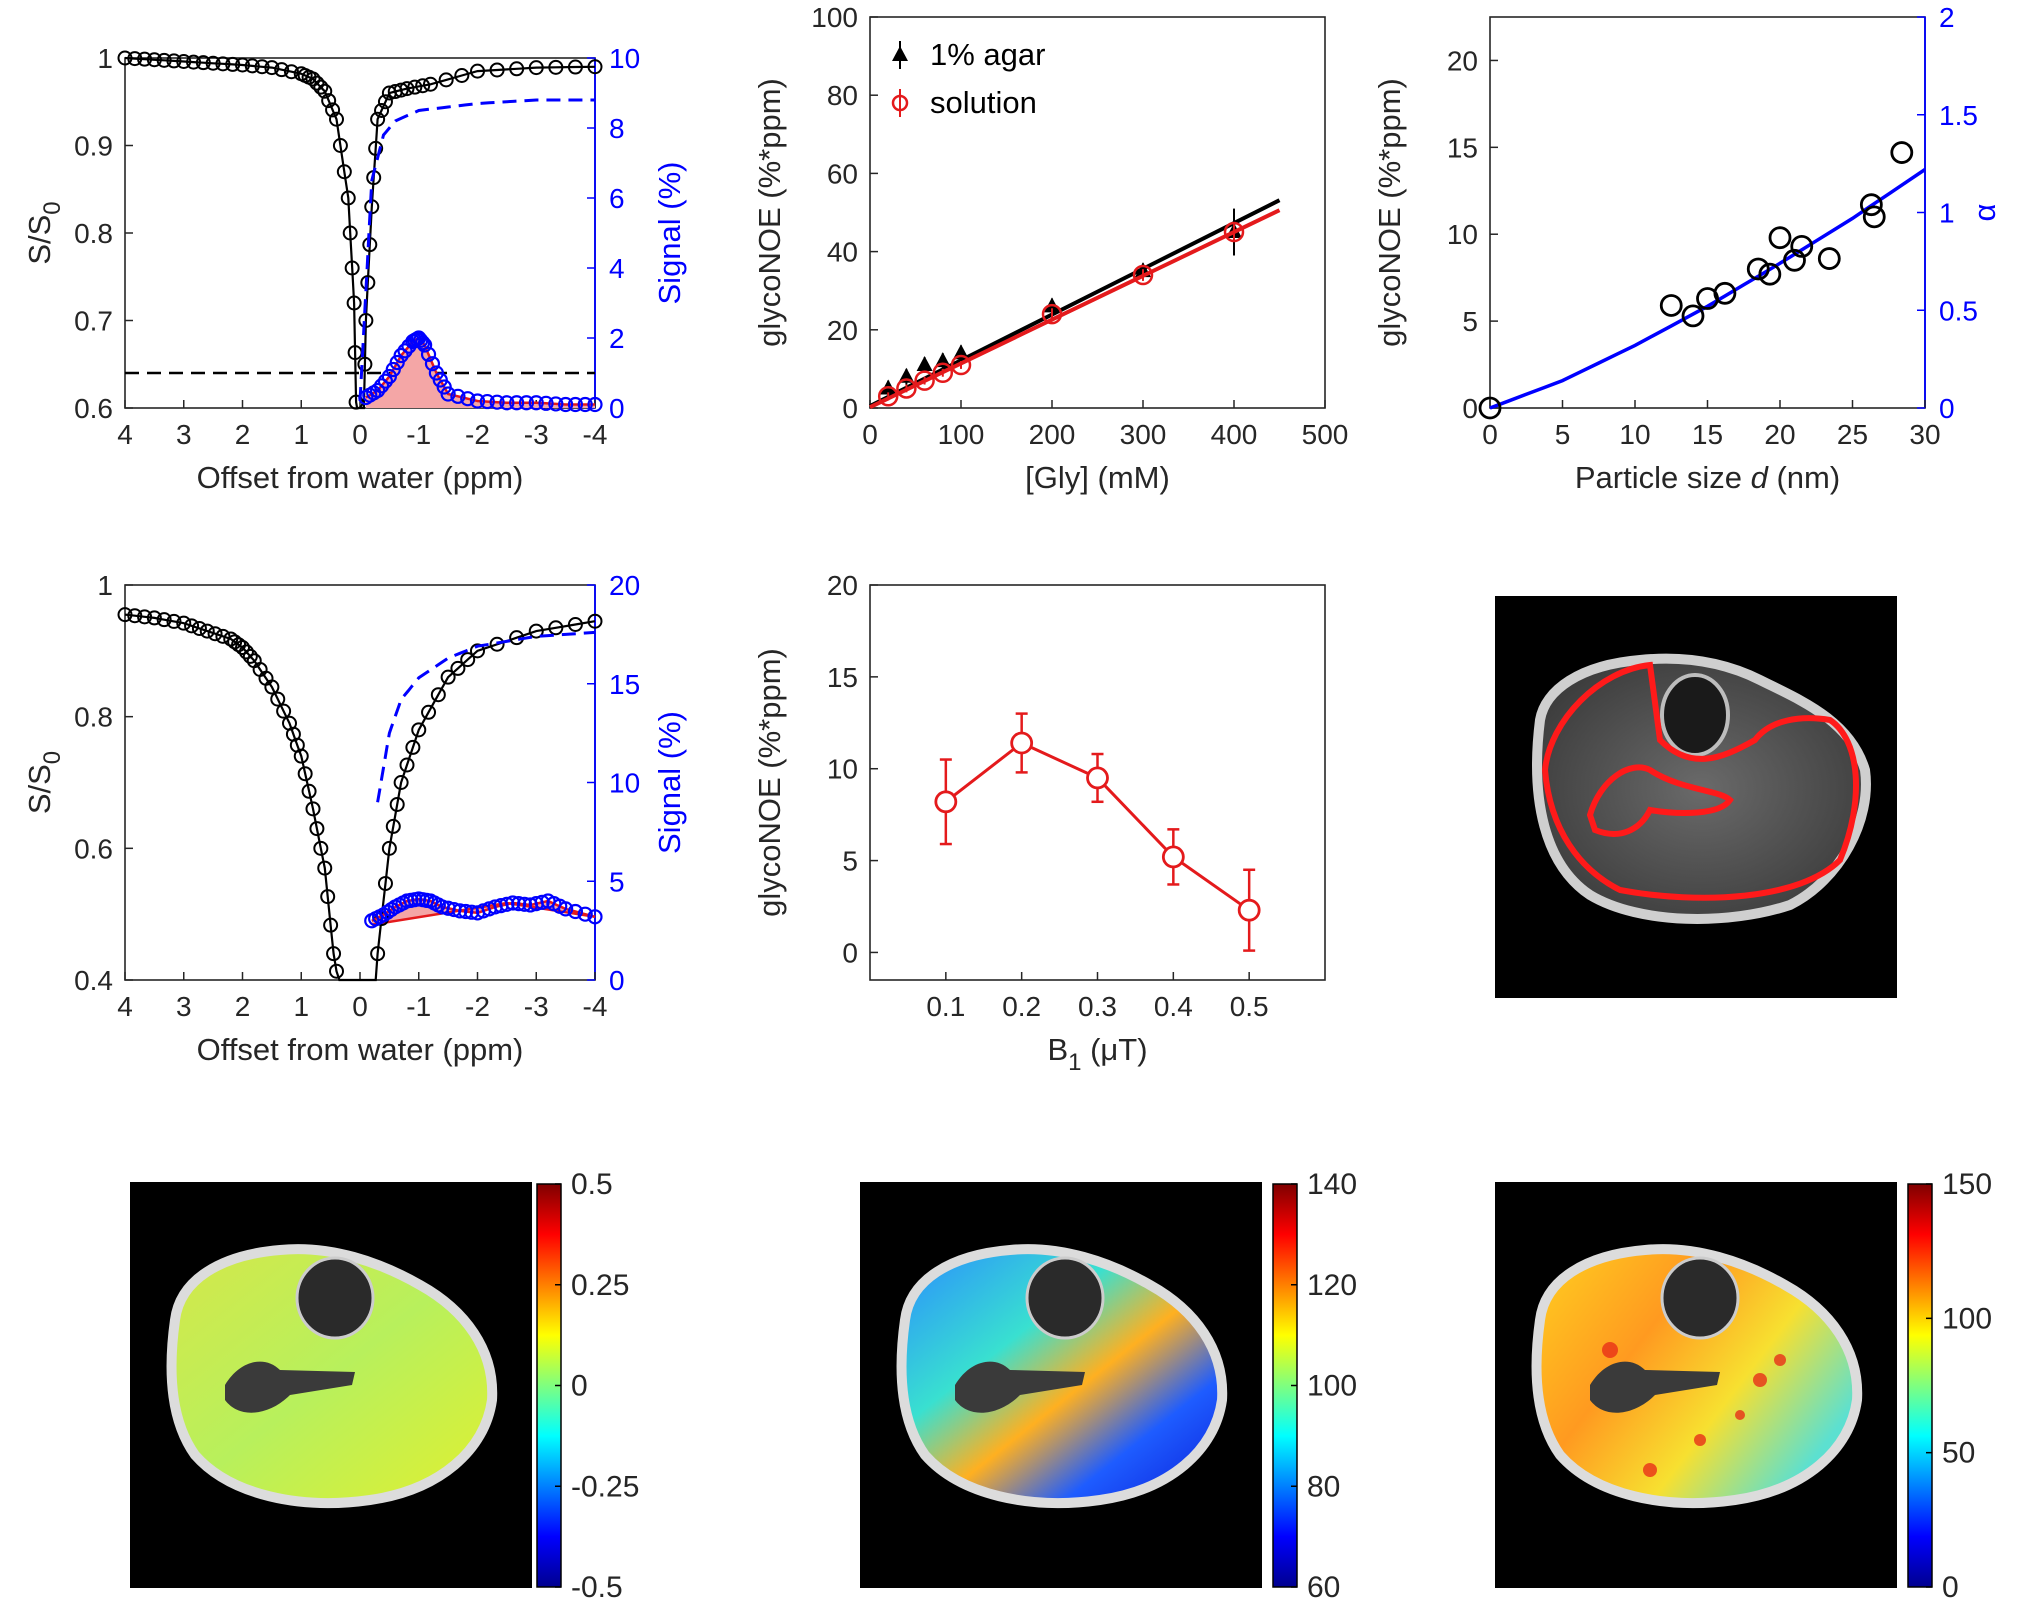 Image resolution: width=2030 pixels, height=1605 pixels. I want to click on y-tick-label: 0, so click(850, 952).